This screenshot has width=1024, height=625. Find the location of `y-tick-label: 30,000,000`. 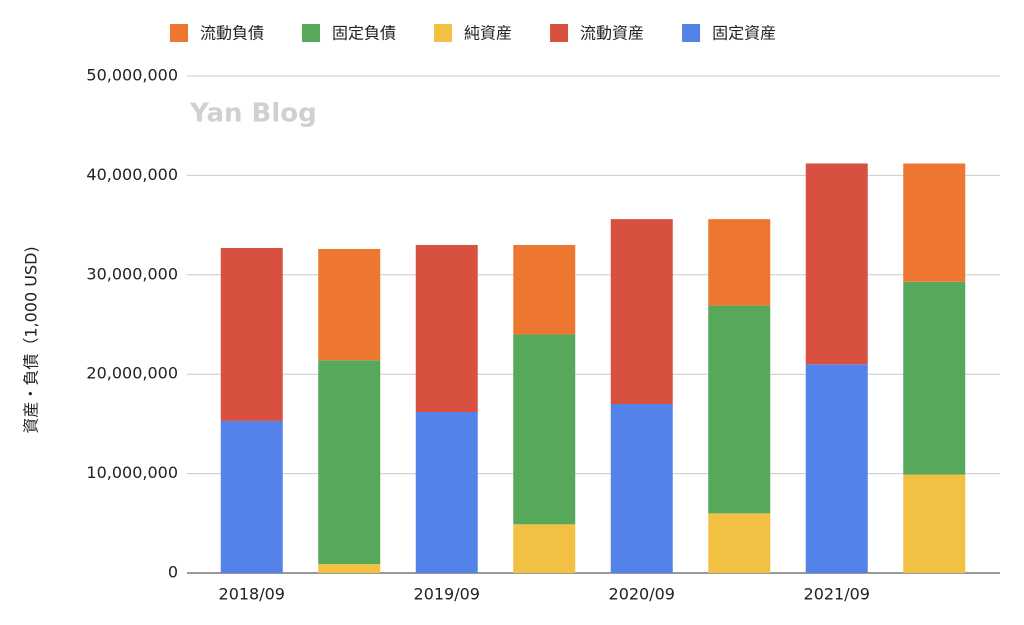

y-tick-label: 30,000,000 is located at coordinates (132, 273).